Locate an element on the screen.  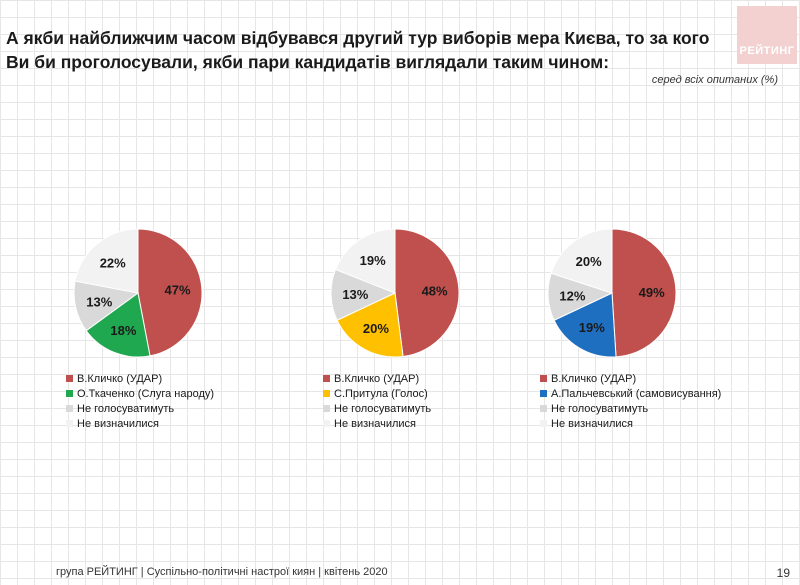
pie-chart-2-svg: 48% 20% 13% 19% is located at coordinates (395, 293).